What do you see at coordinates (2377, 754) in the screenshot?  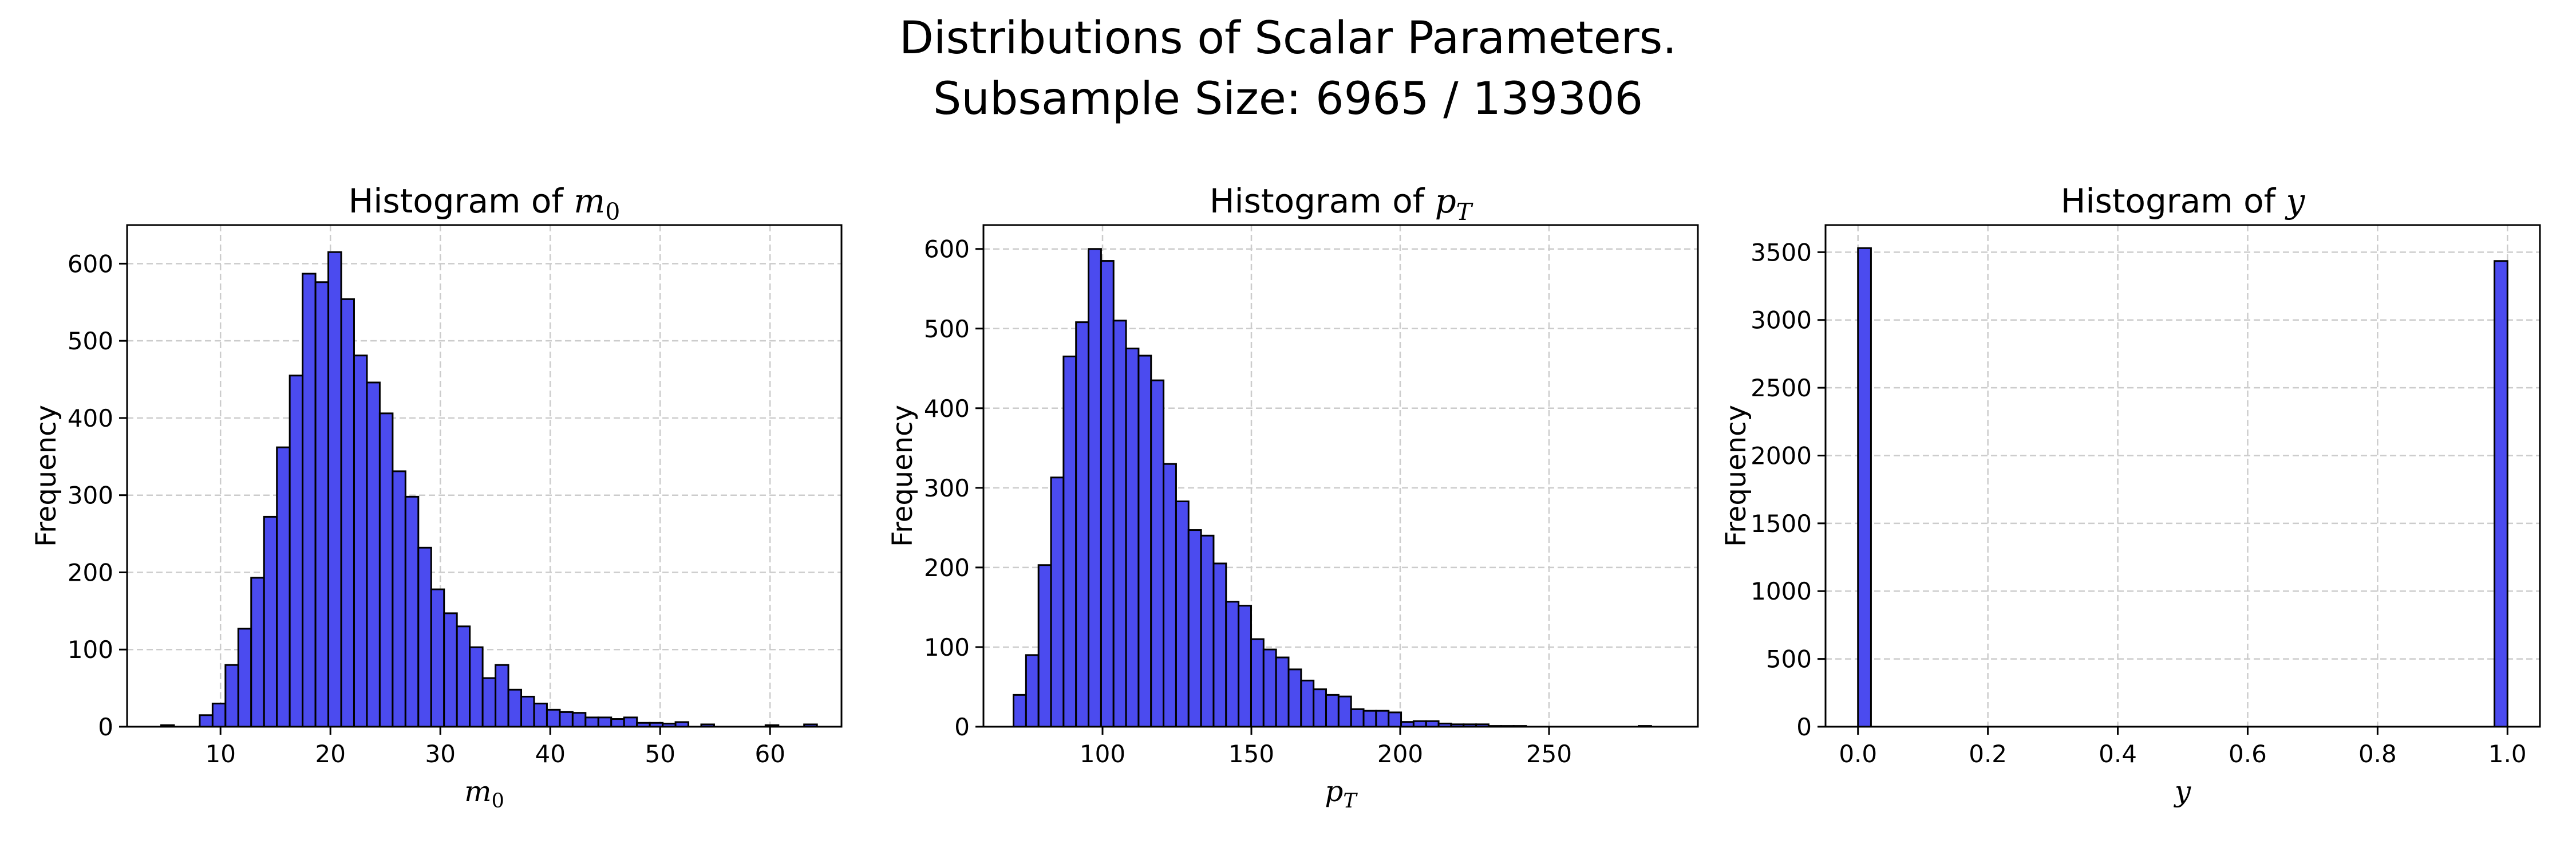 I see `x-tick-label: 0.8` at bounding box center [2377, 754].